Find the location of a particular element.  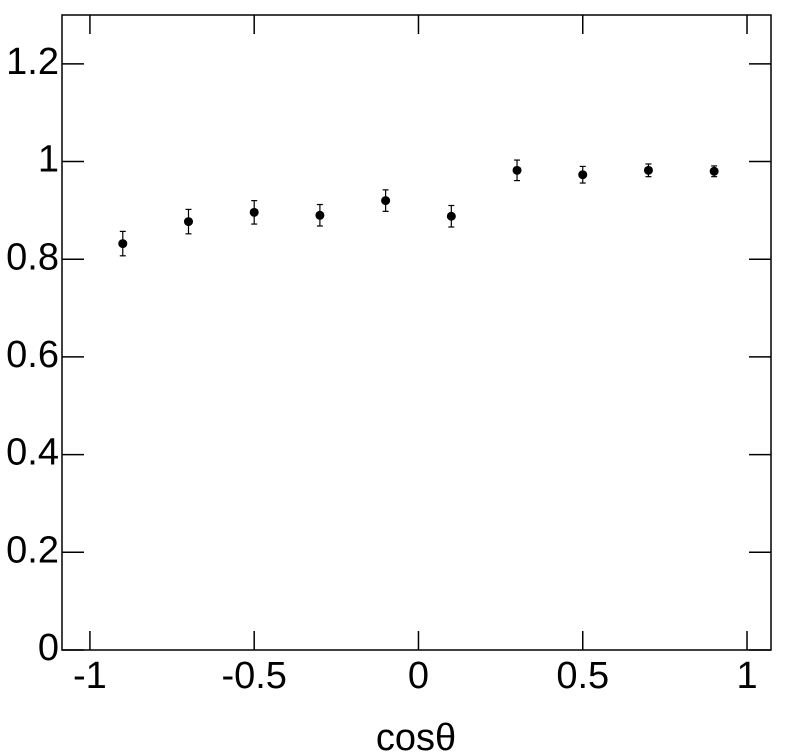

y-tick-label: 1.2 is located at coordinates (32, 62).